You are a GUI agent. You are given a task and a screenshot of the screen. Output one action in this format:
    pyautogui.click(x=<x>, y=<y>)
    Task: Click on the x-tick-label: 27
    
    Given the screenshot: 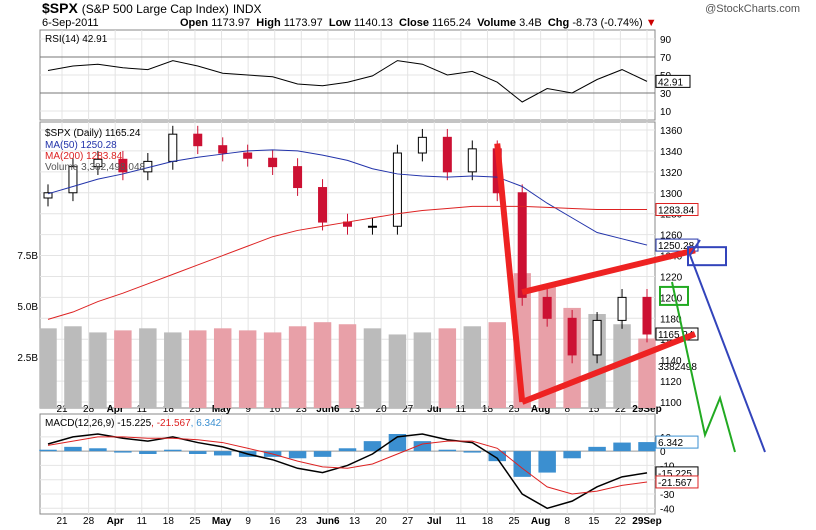 What is the action you would take?
    pyautogui.click(x=408, y=409)
    